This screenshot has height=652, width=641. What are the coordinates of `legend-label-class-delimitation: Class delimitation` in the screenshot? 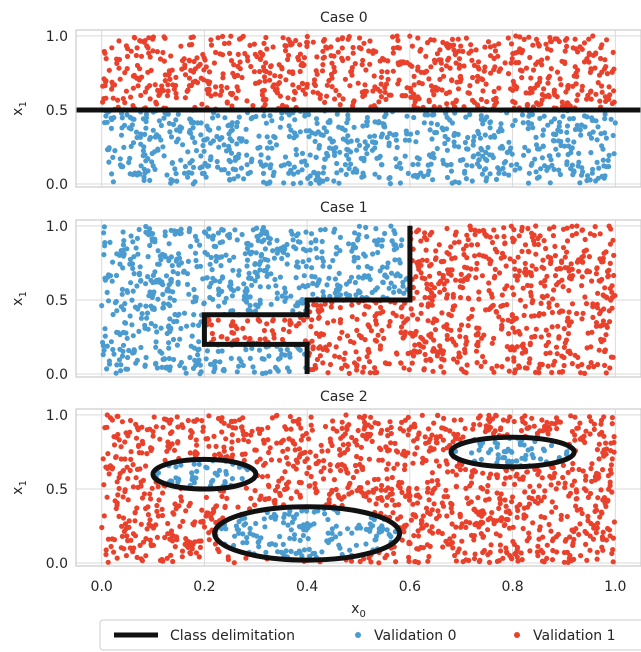 It's located at (232, 636).